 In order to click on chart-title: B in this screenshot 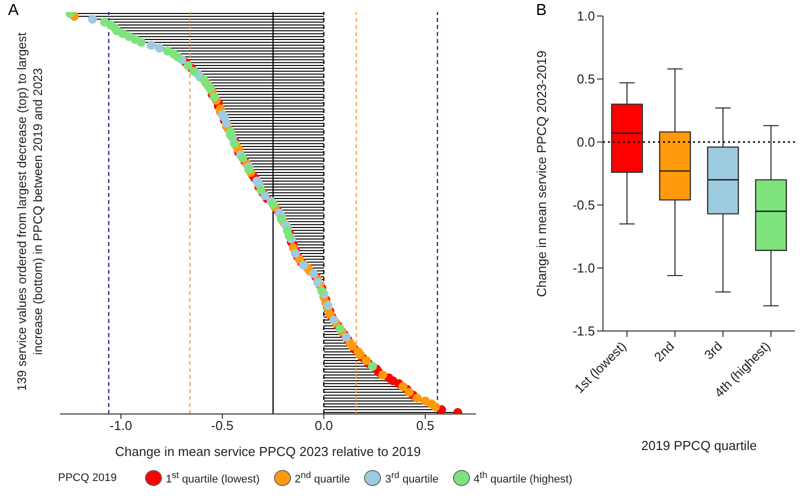, I will do `click(541, 11)`.